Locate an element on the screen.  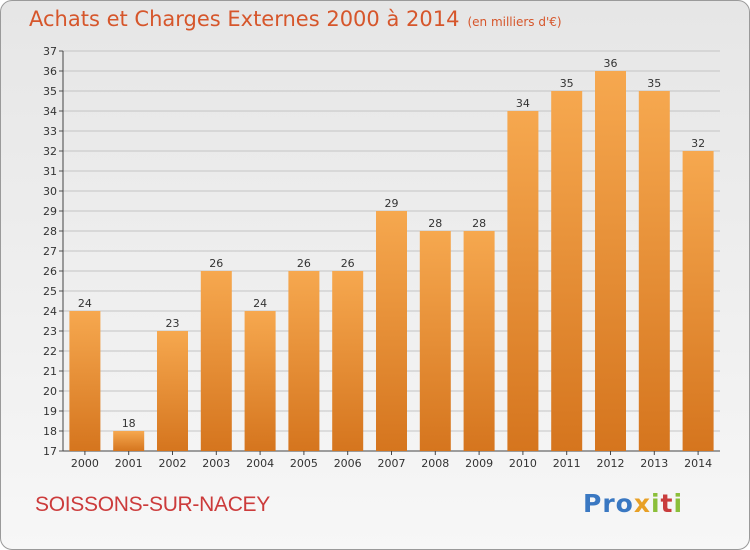
bar-2006 is located at coordinates (348, 361).